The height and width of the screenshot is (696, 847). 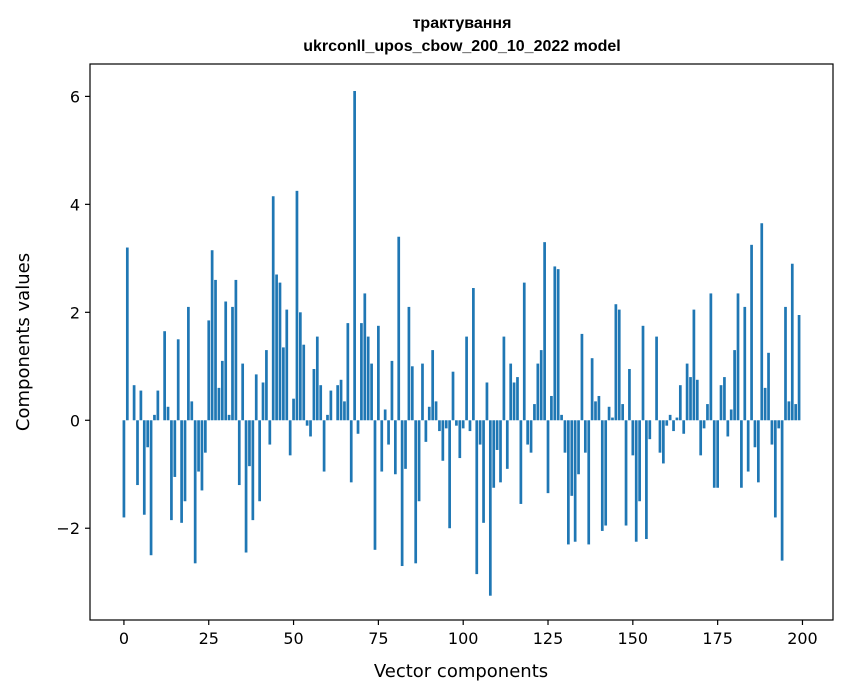 I want to click on x-axis-label: Vector components, so click(x=461, y=671).